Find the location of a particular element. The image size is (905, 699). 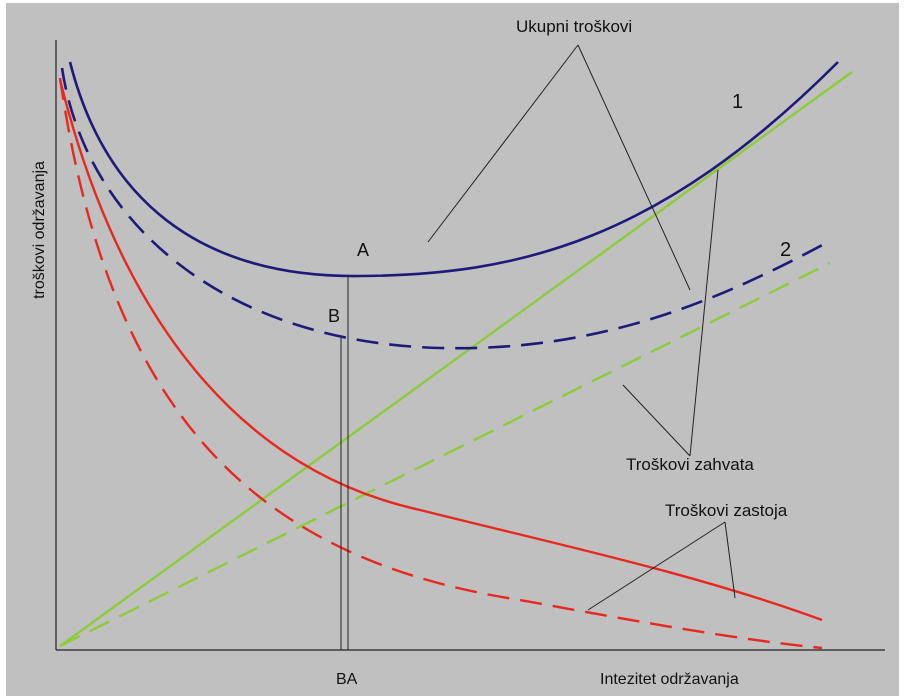

curve-2-label: 2 is located at coordinates (785, 250).